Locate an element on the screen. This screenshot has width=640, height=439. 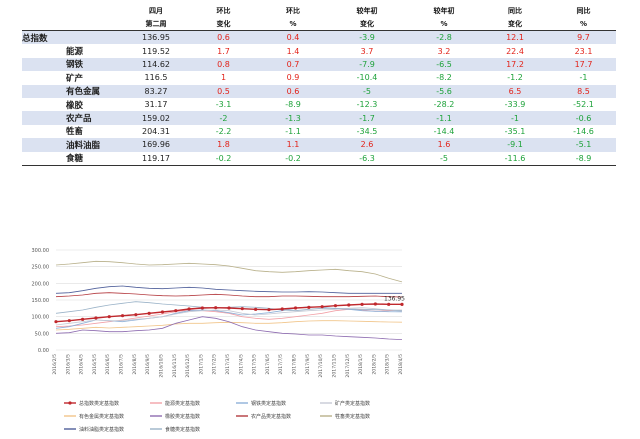
table-cell: 1.7 is located at coordinates (223, 51).